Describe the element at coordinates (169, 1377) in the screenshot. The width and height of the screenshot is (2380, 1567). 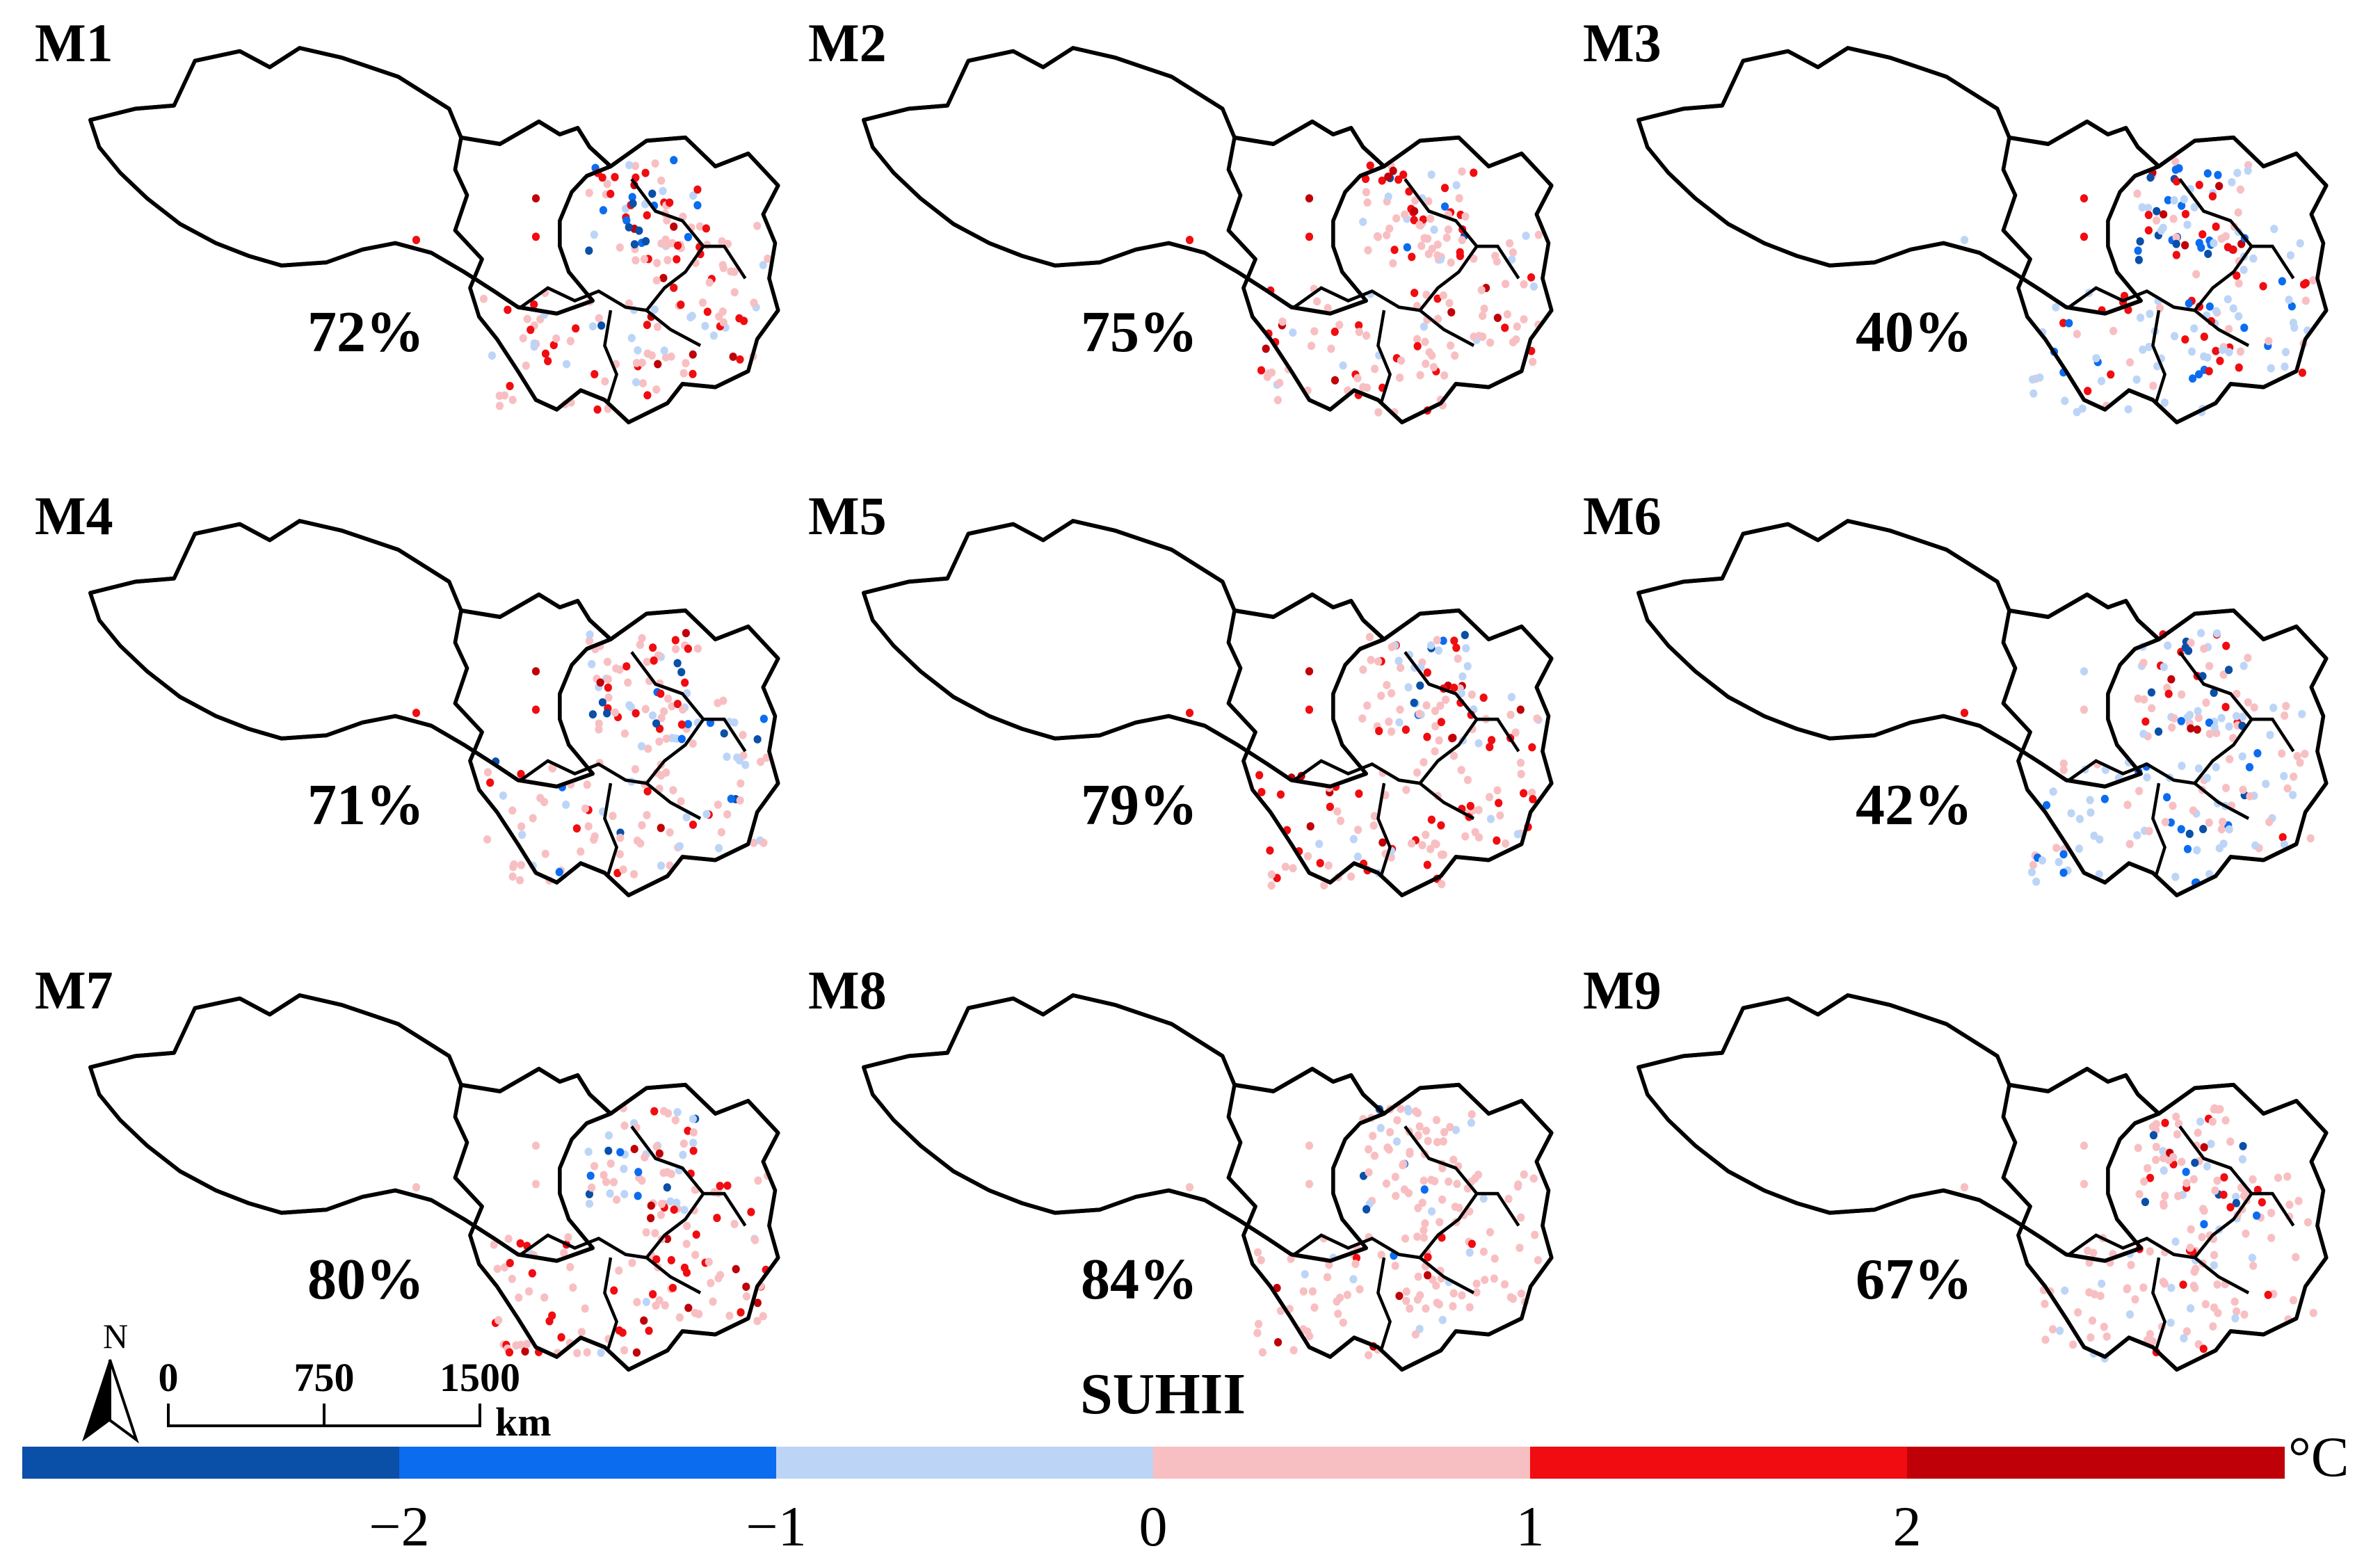
I see `scale-bar-tick-label: 0` at that location.